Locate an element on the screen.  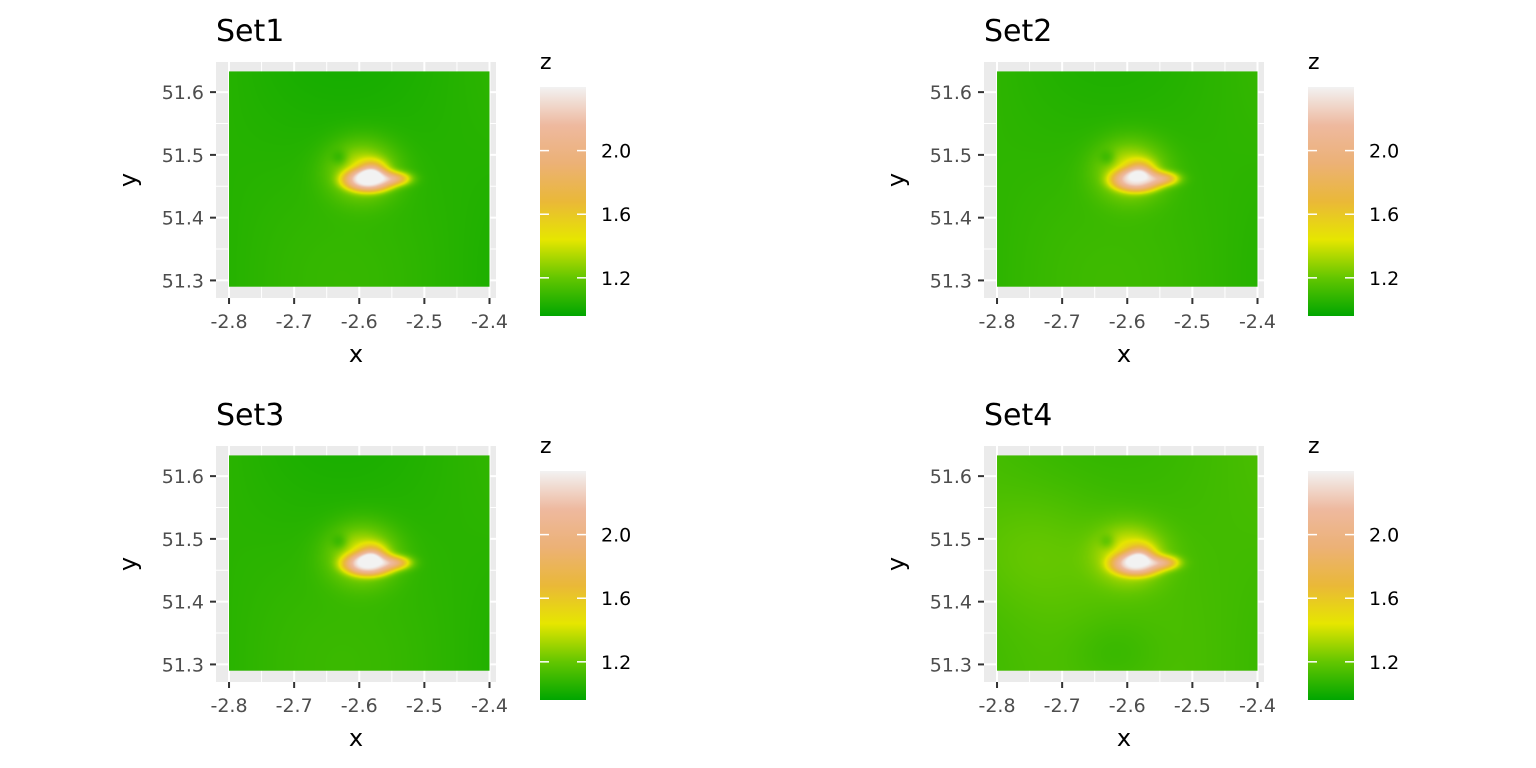
panel-title: Set1 is located at coordinates (250, 31).